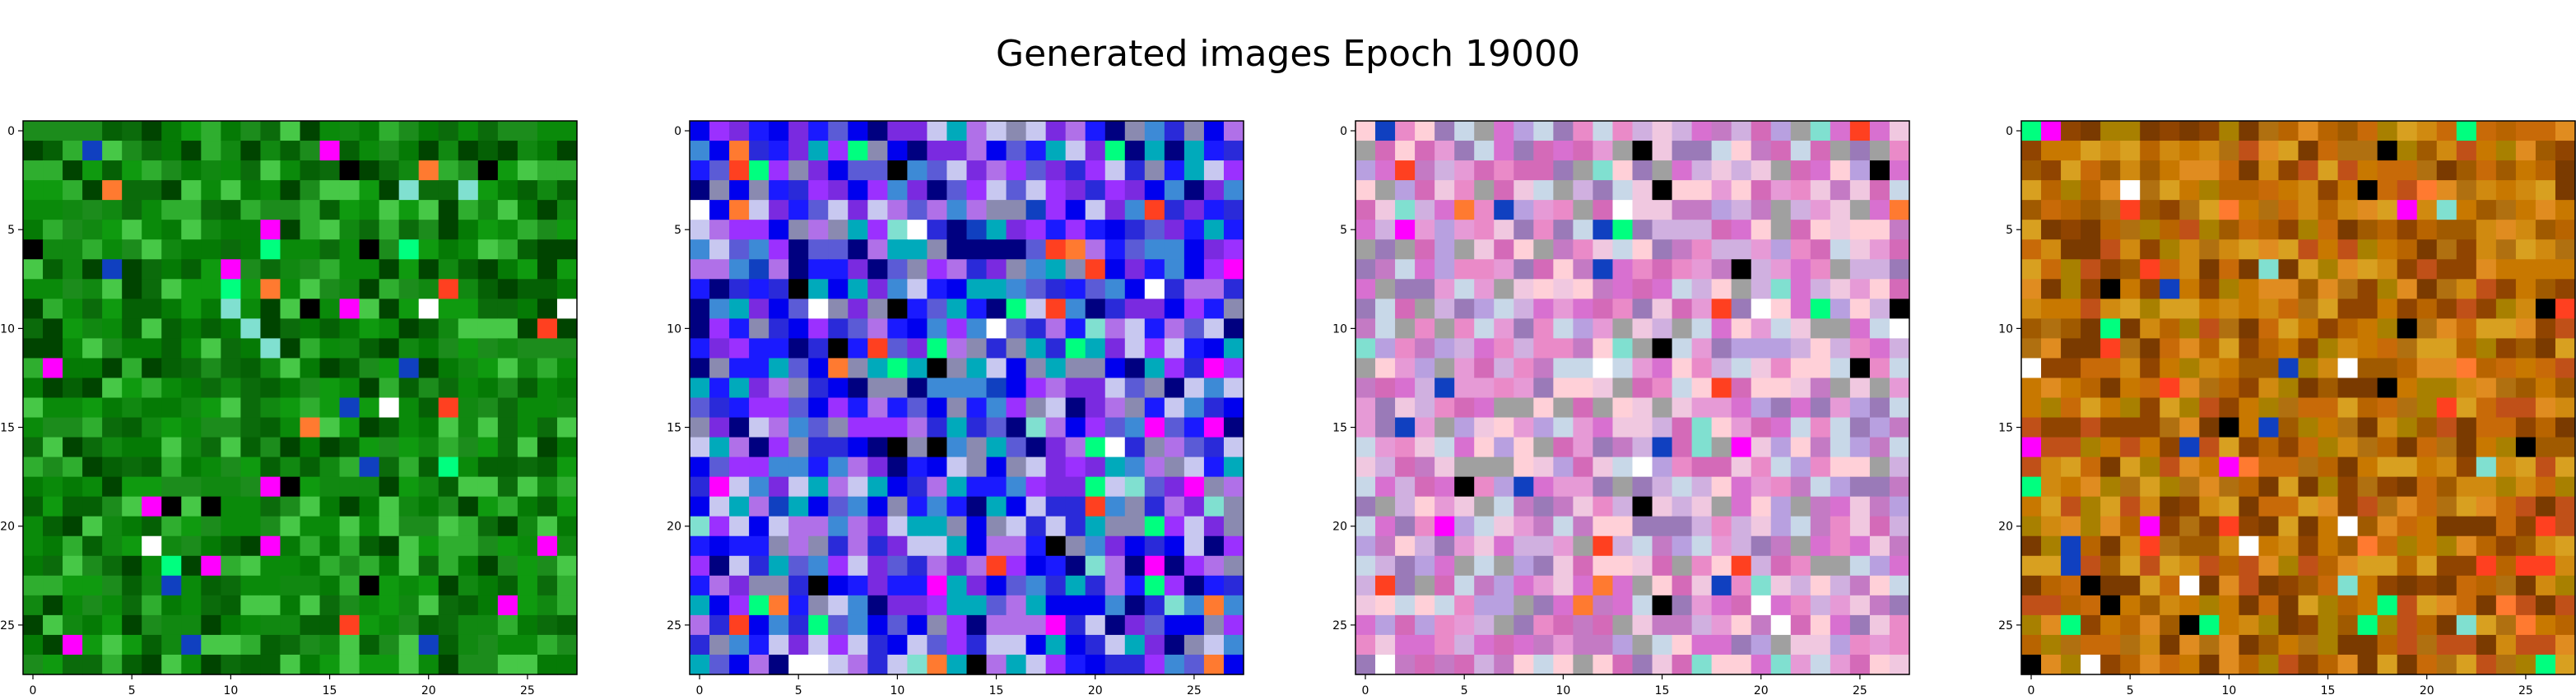  Describe the element at coordinates (897, 689) in the screenshot. I see `x-tick-label: 10` at that location.